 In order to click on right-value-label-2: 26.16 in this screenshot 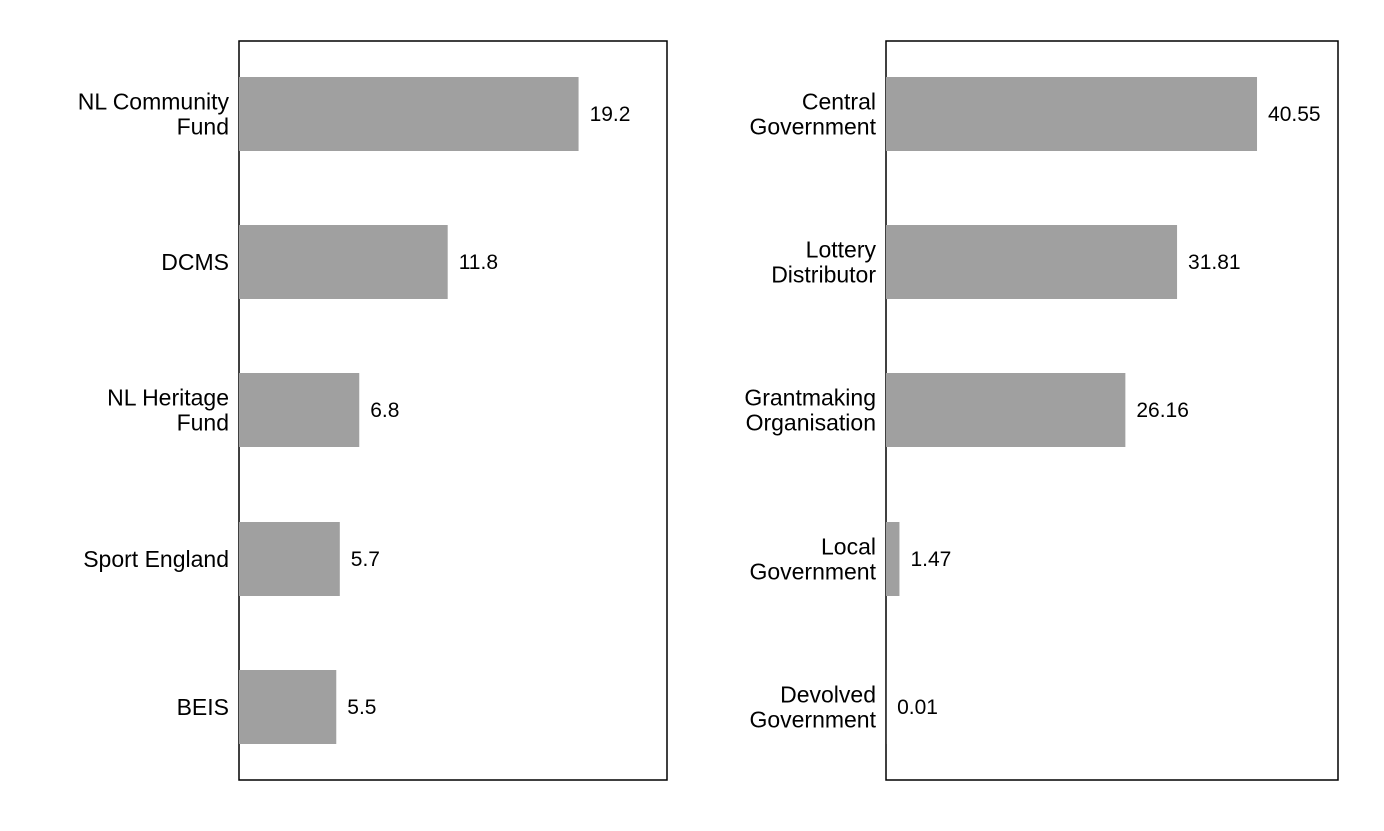, I will do `click(1162, 410)`.